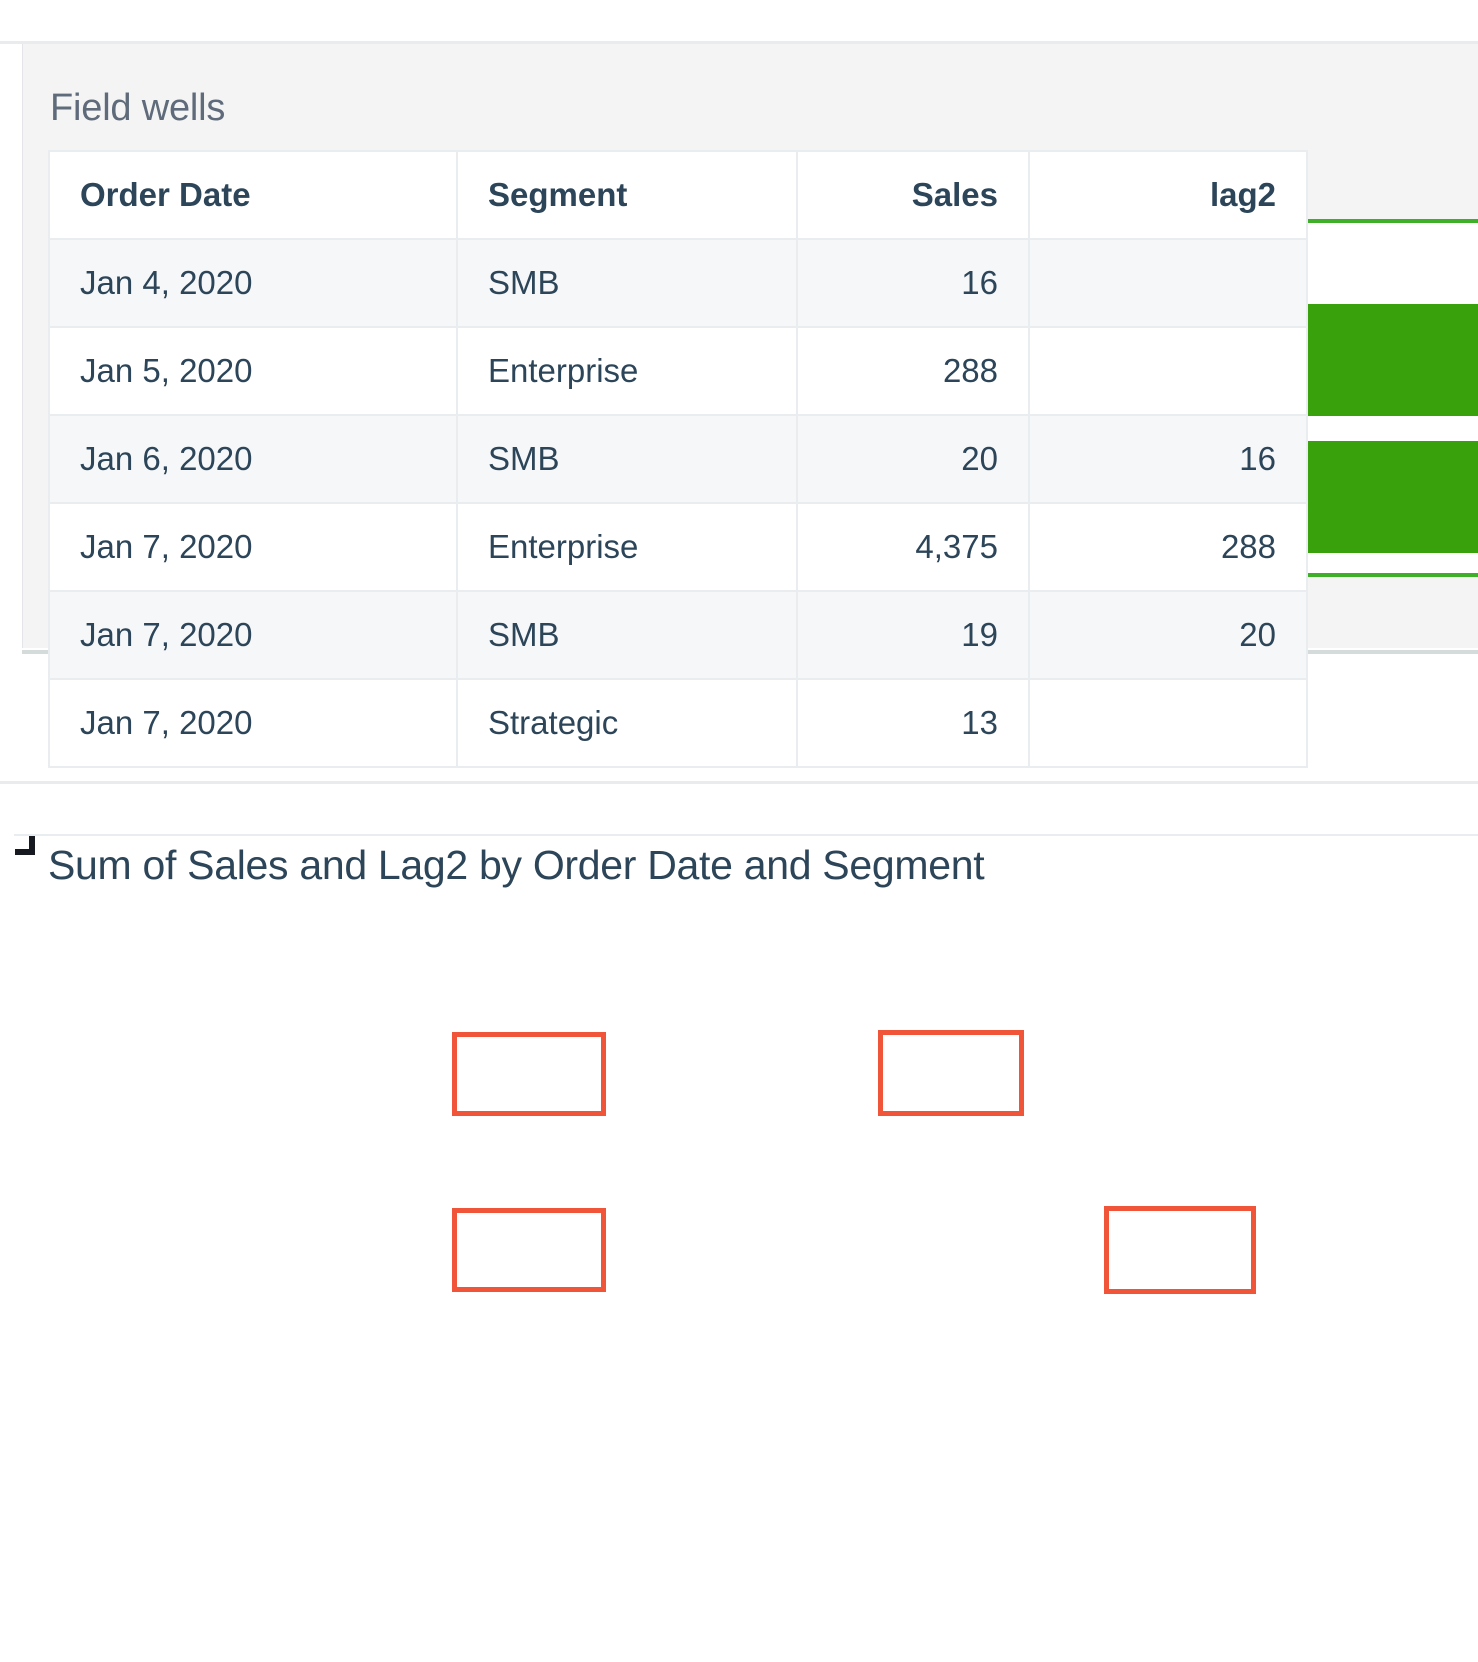 This screenshot has height=1662, width=1478. I want to click on table-row: Jan 4, 2020 SMB 16, so click(678, 283).